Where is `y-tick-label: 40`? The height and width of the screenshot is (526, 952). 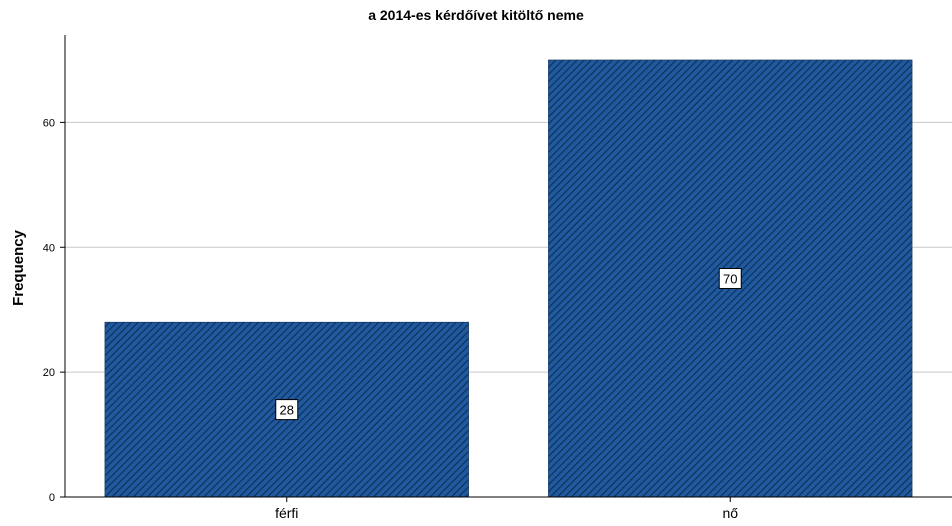 y-tick-label: 40 is located at coordinates (49, 248).